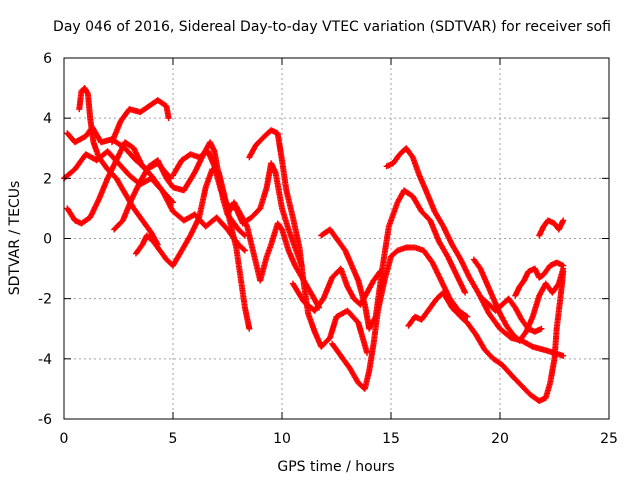  What do you see at coordinates (47, 179) in the screenshot?
I see `y-tick-label: 2` at bounding box center [47, 179].